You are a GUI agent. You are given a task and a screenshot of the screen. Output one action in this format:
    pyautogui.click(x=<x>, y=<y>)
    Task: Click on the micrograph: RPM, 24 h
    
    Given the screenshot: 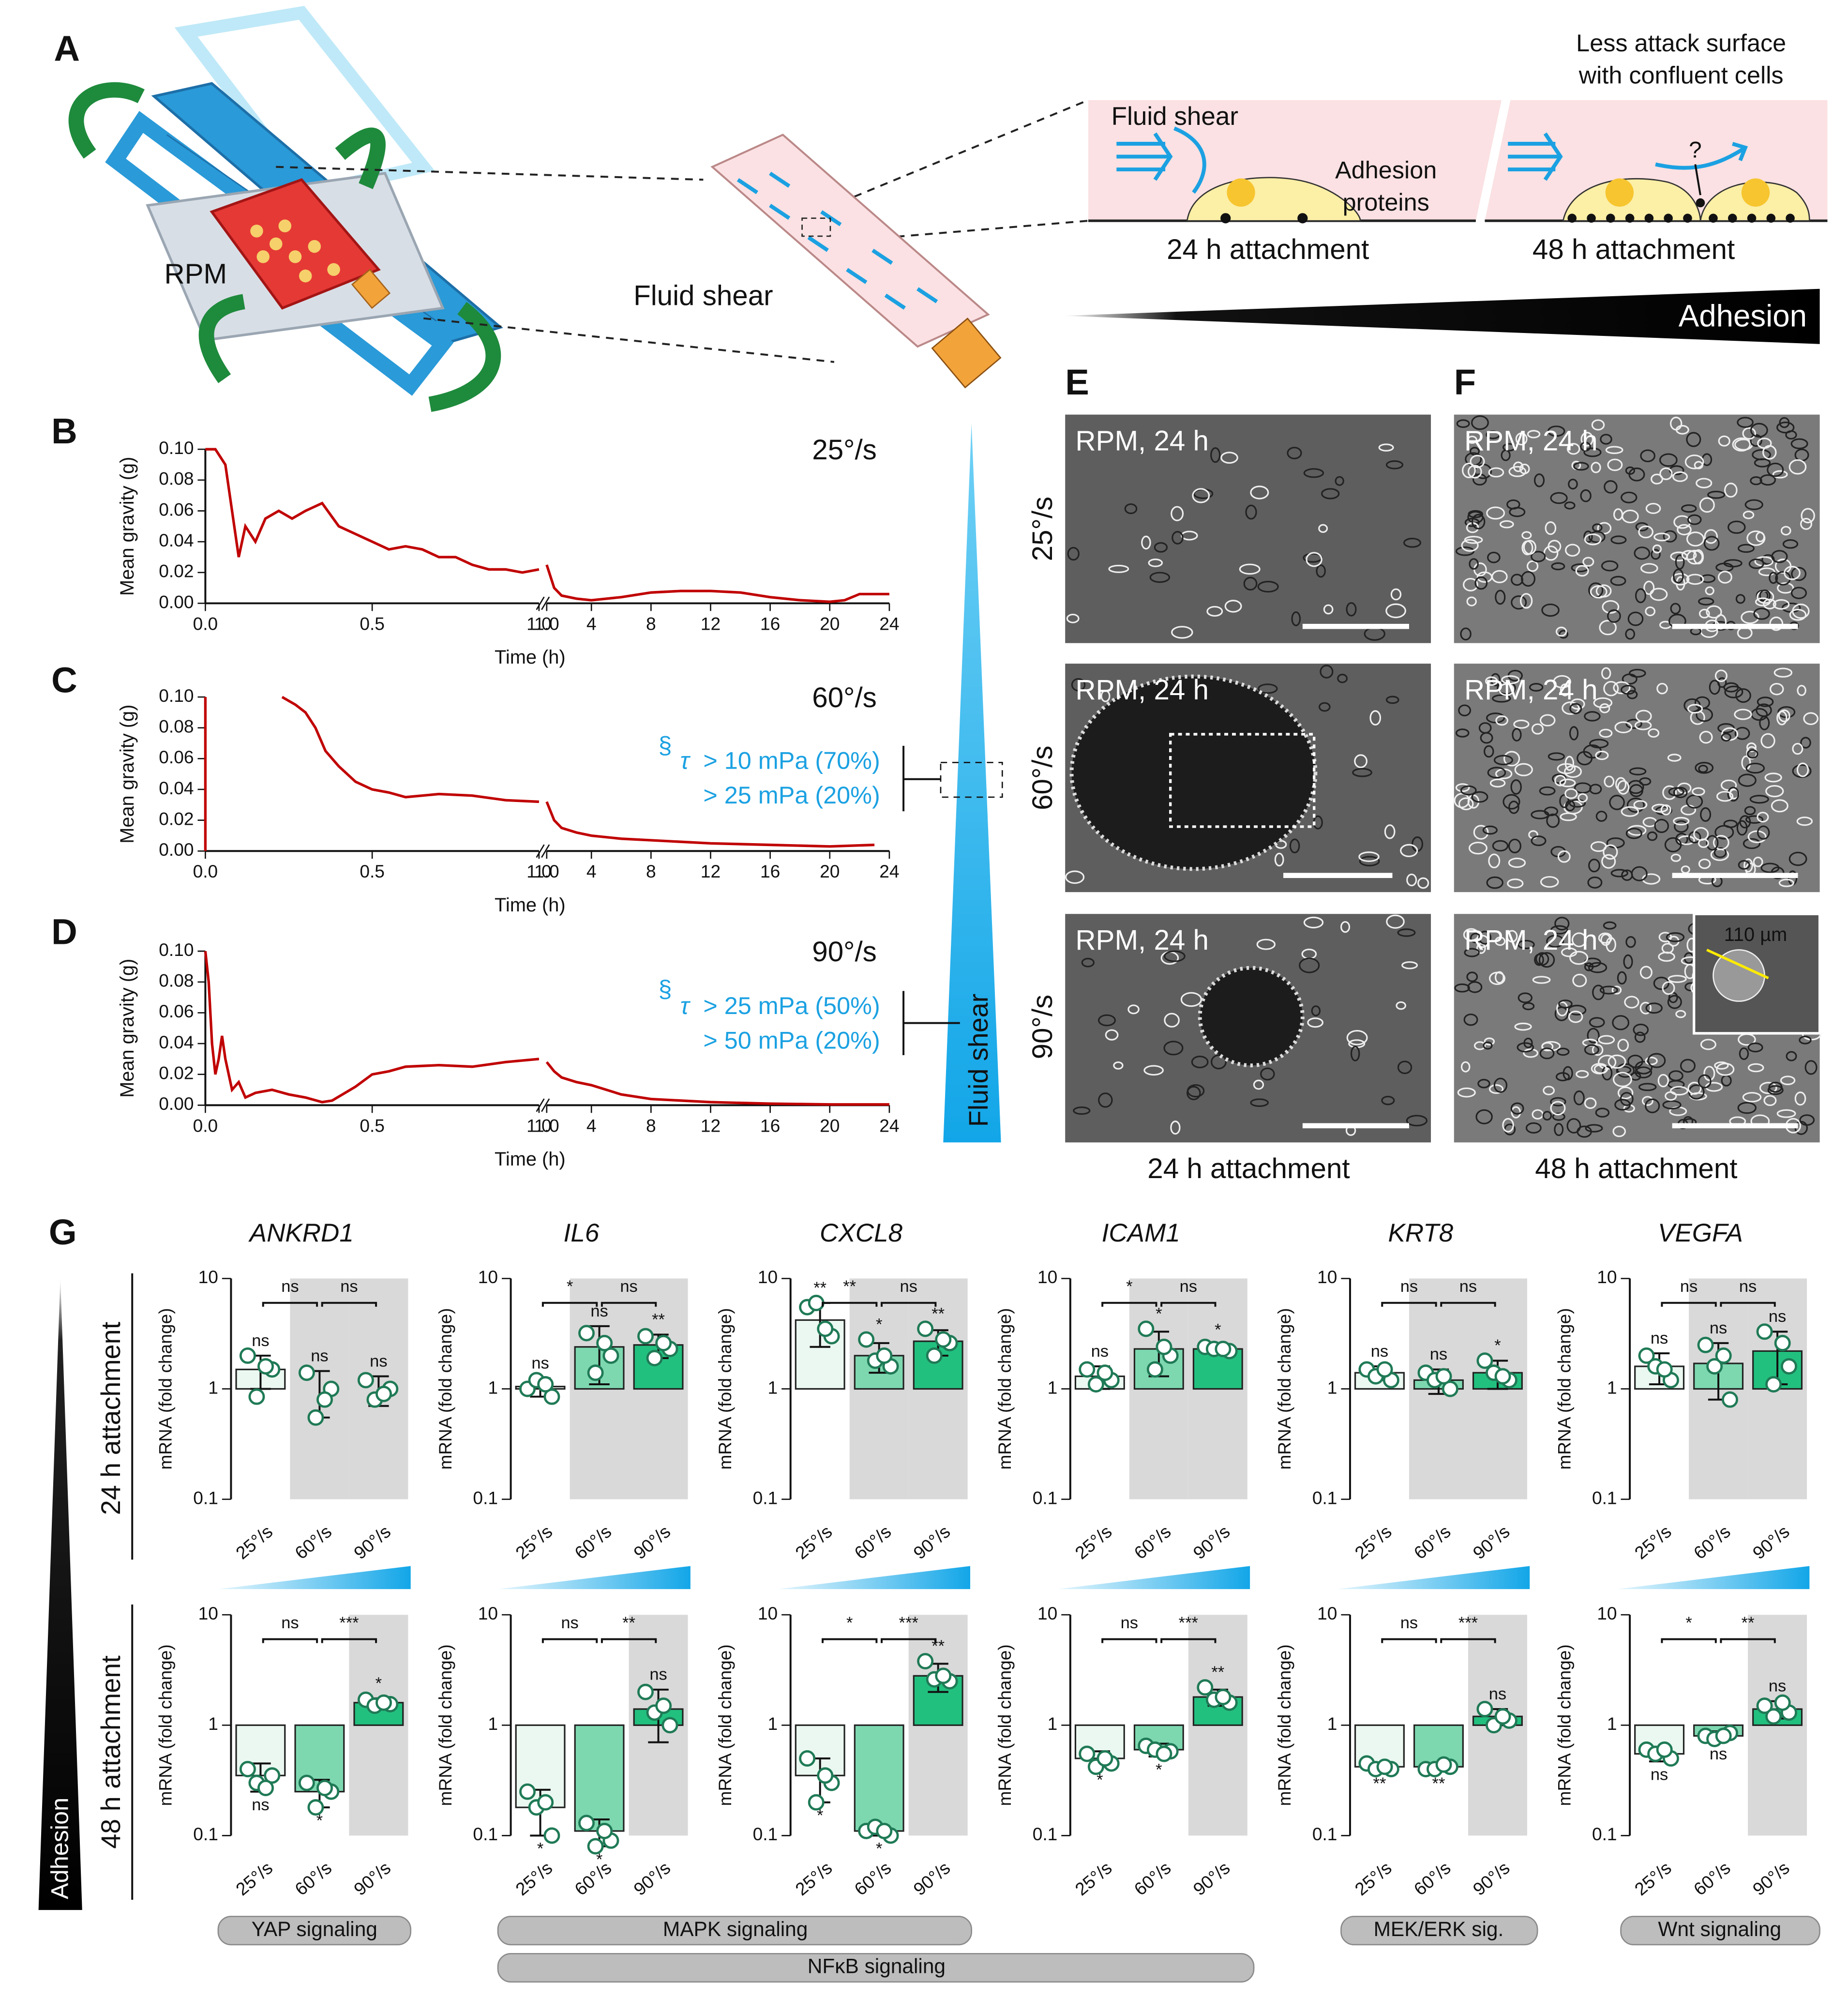 What is the action you would take?
    pyautogui.click(x=1248, y=778)
    